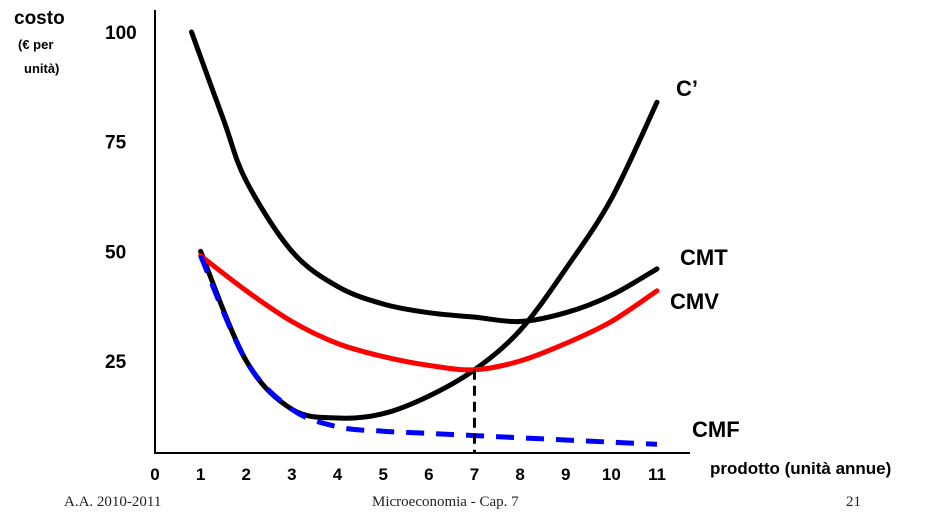 The height and width of the screenshot is (513, 940). What do you see at coordinates (35, 44) in the screenshot?
I see `y-axis-unit-line1: (€ per` at bounding box center [35, 44].